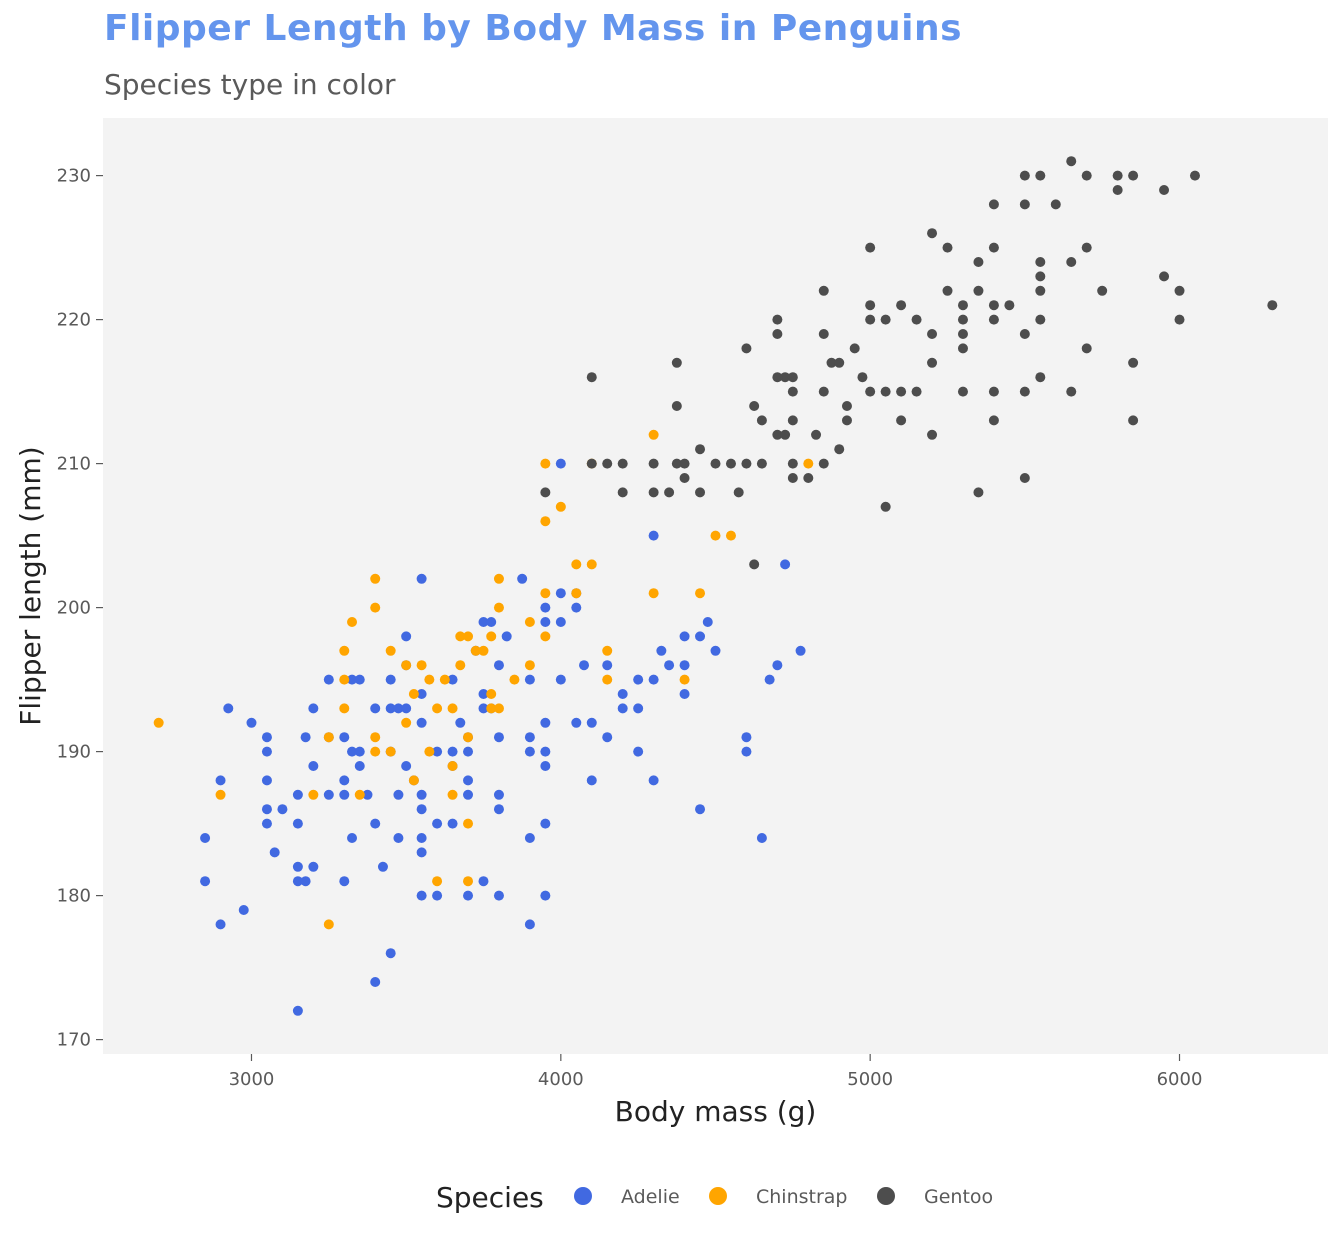 The image size is (1344, 1248). I want to click on x-tick-label: 6000, so click(1180, 1079).